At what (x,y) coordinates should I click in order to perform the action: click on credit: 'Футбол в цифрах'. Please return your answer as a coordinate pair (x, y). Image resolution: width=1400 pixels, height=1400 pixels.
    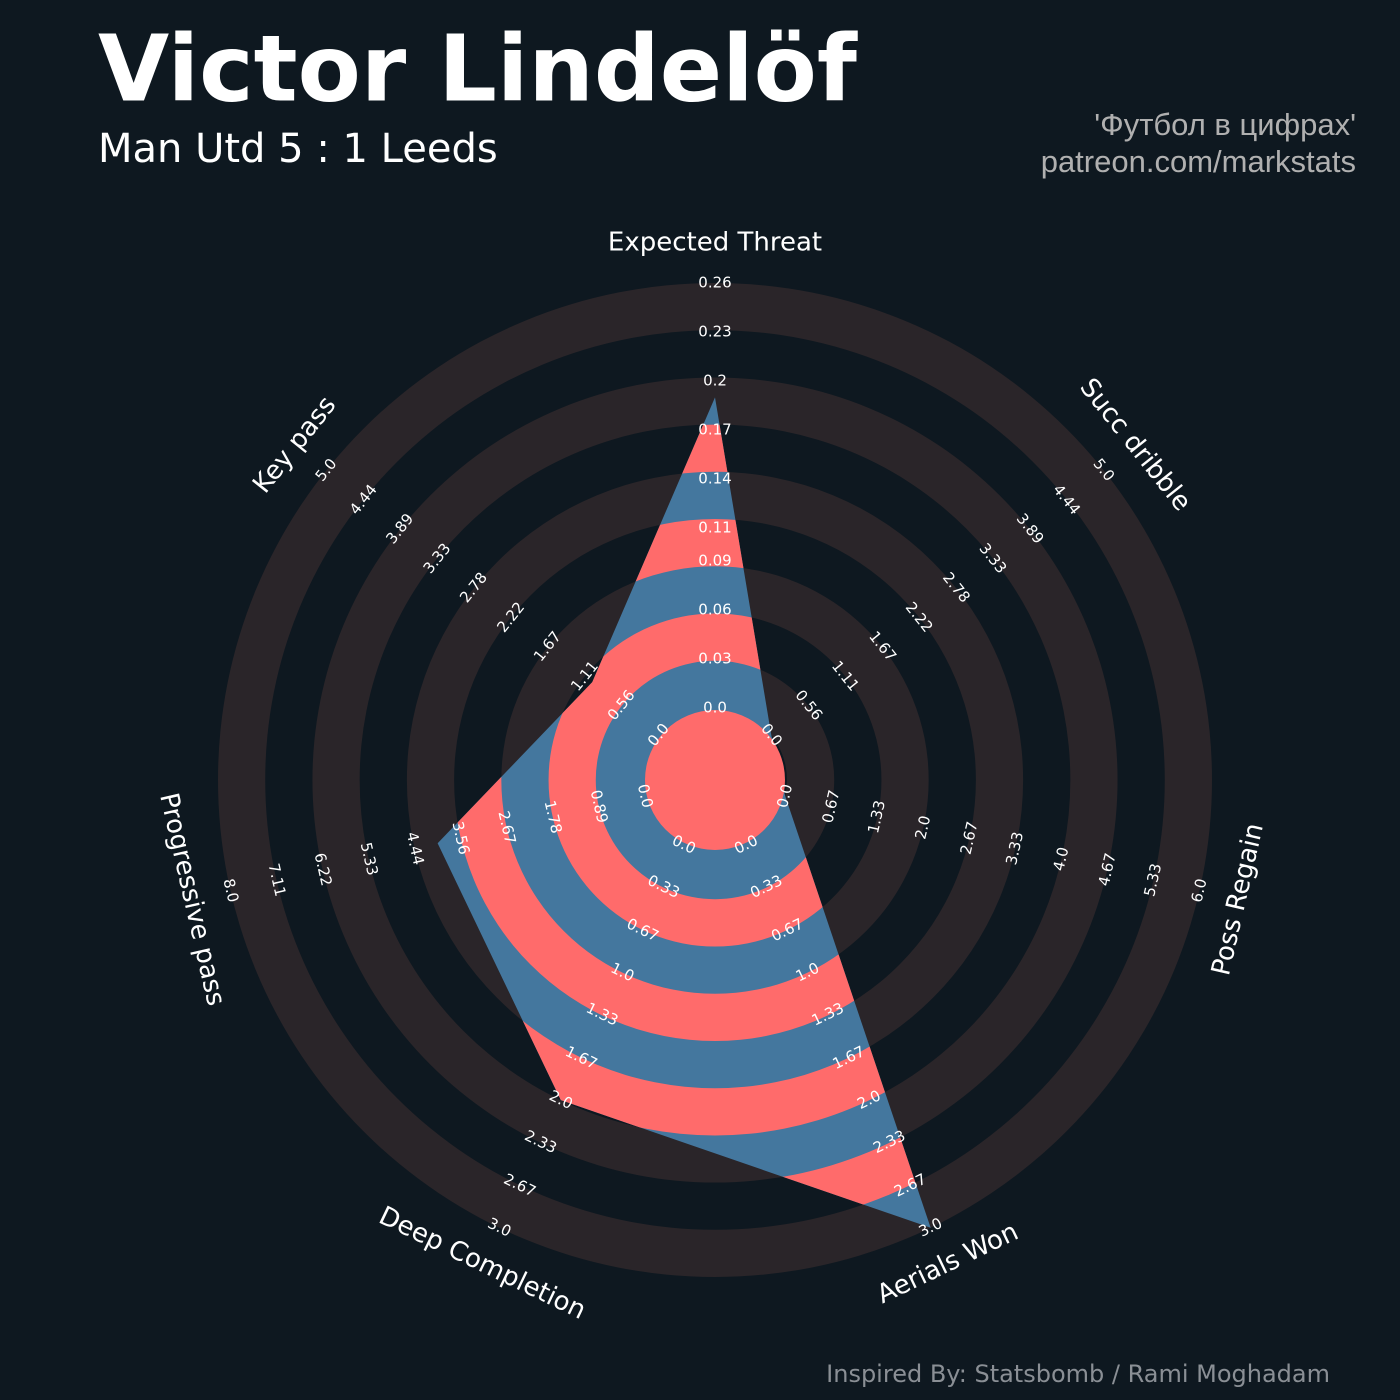
    Looking at the image, I should click on (1225, 124).